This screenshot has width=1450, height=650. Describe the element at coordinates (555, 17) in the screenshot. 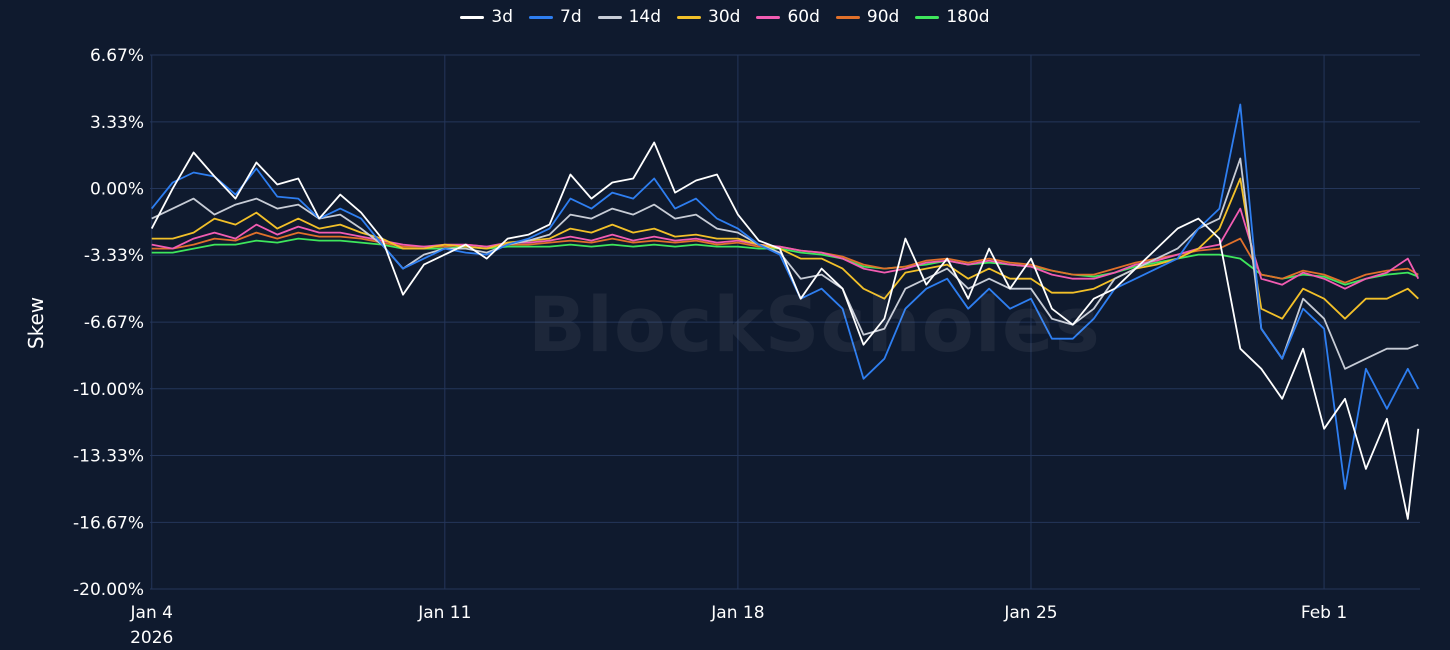

I see `legend-item-7d: 7d` at that location.